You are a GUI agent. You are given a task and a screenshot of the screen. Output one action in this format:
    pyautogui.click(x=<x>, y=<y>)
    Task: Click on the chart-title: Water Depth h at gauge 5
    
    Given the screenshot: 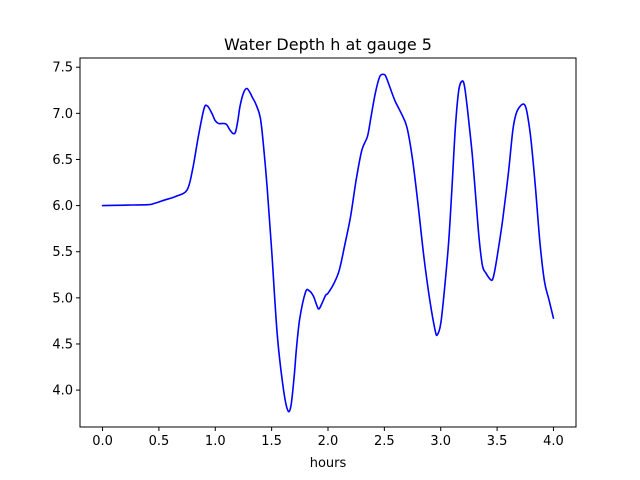 What is the action you would take?
    pyautogui.click(x=328, y=44)
    